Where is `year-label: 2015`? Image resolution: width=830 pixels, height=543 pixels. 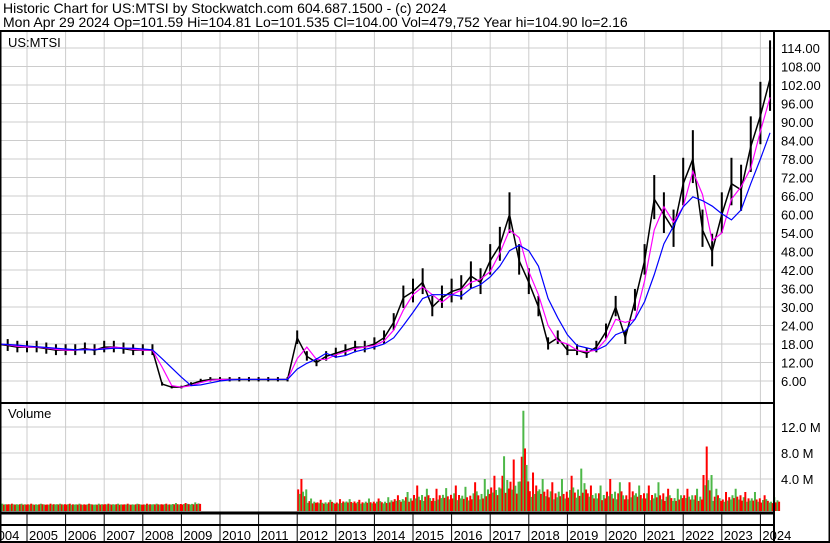
year-label: 2015 is located at coordinates (429, 535).